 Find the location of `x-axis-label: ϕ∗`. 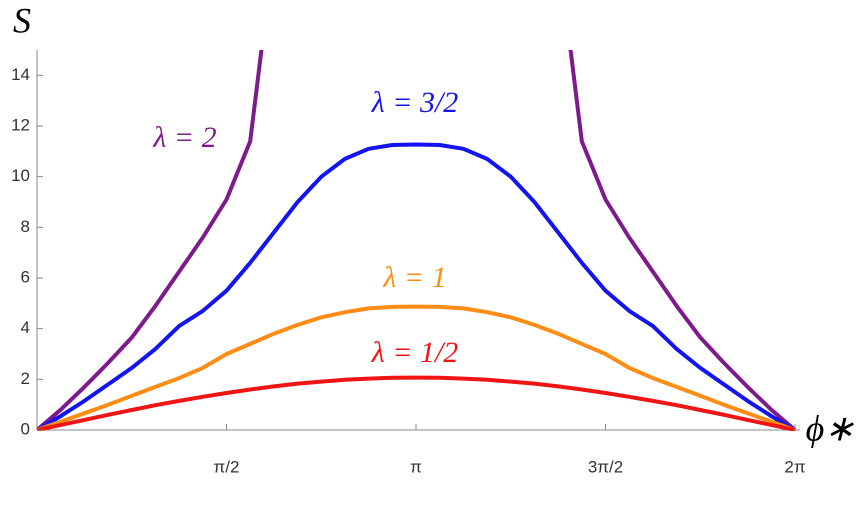

x-axis-label: ϕ∗ is located at coordinates (830, 428).